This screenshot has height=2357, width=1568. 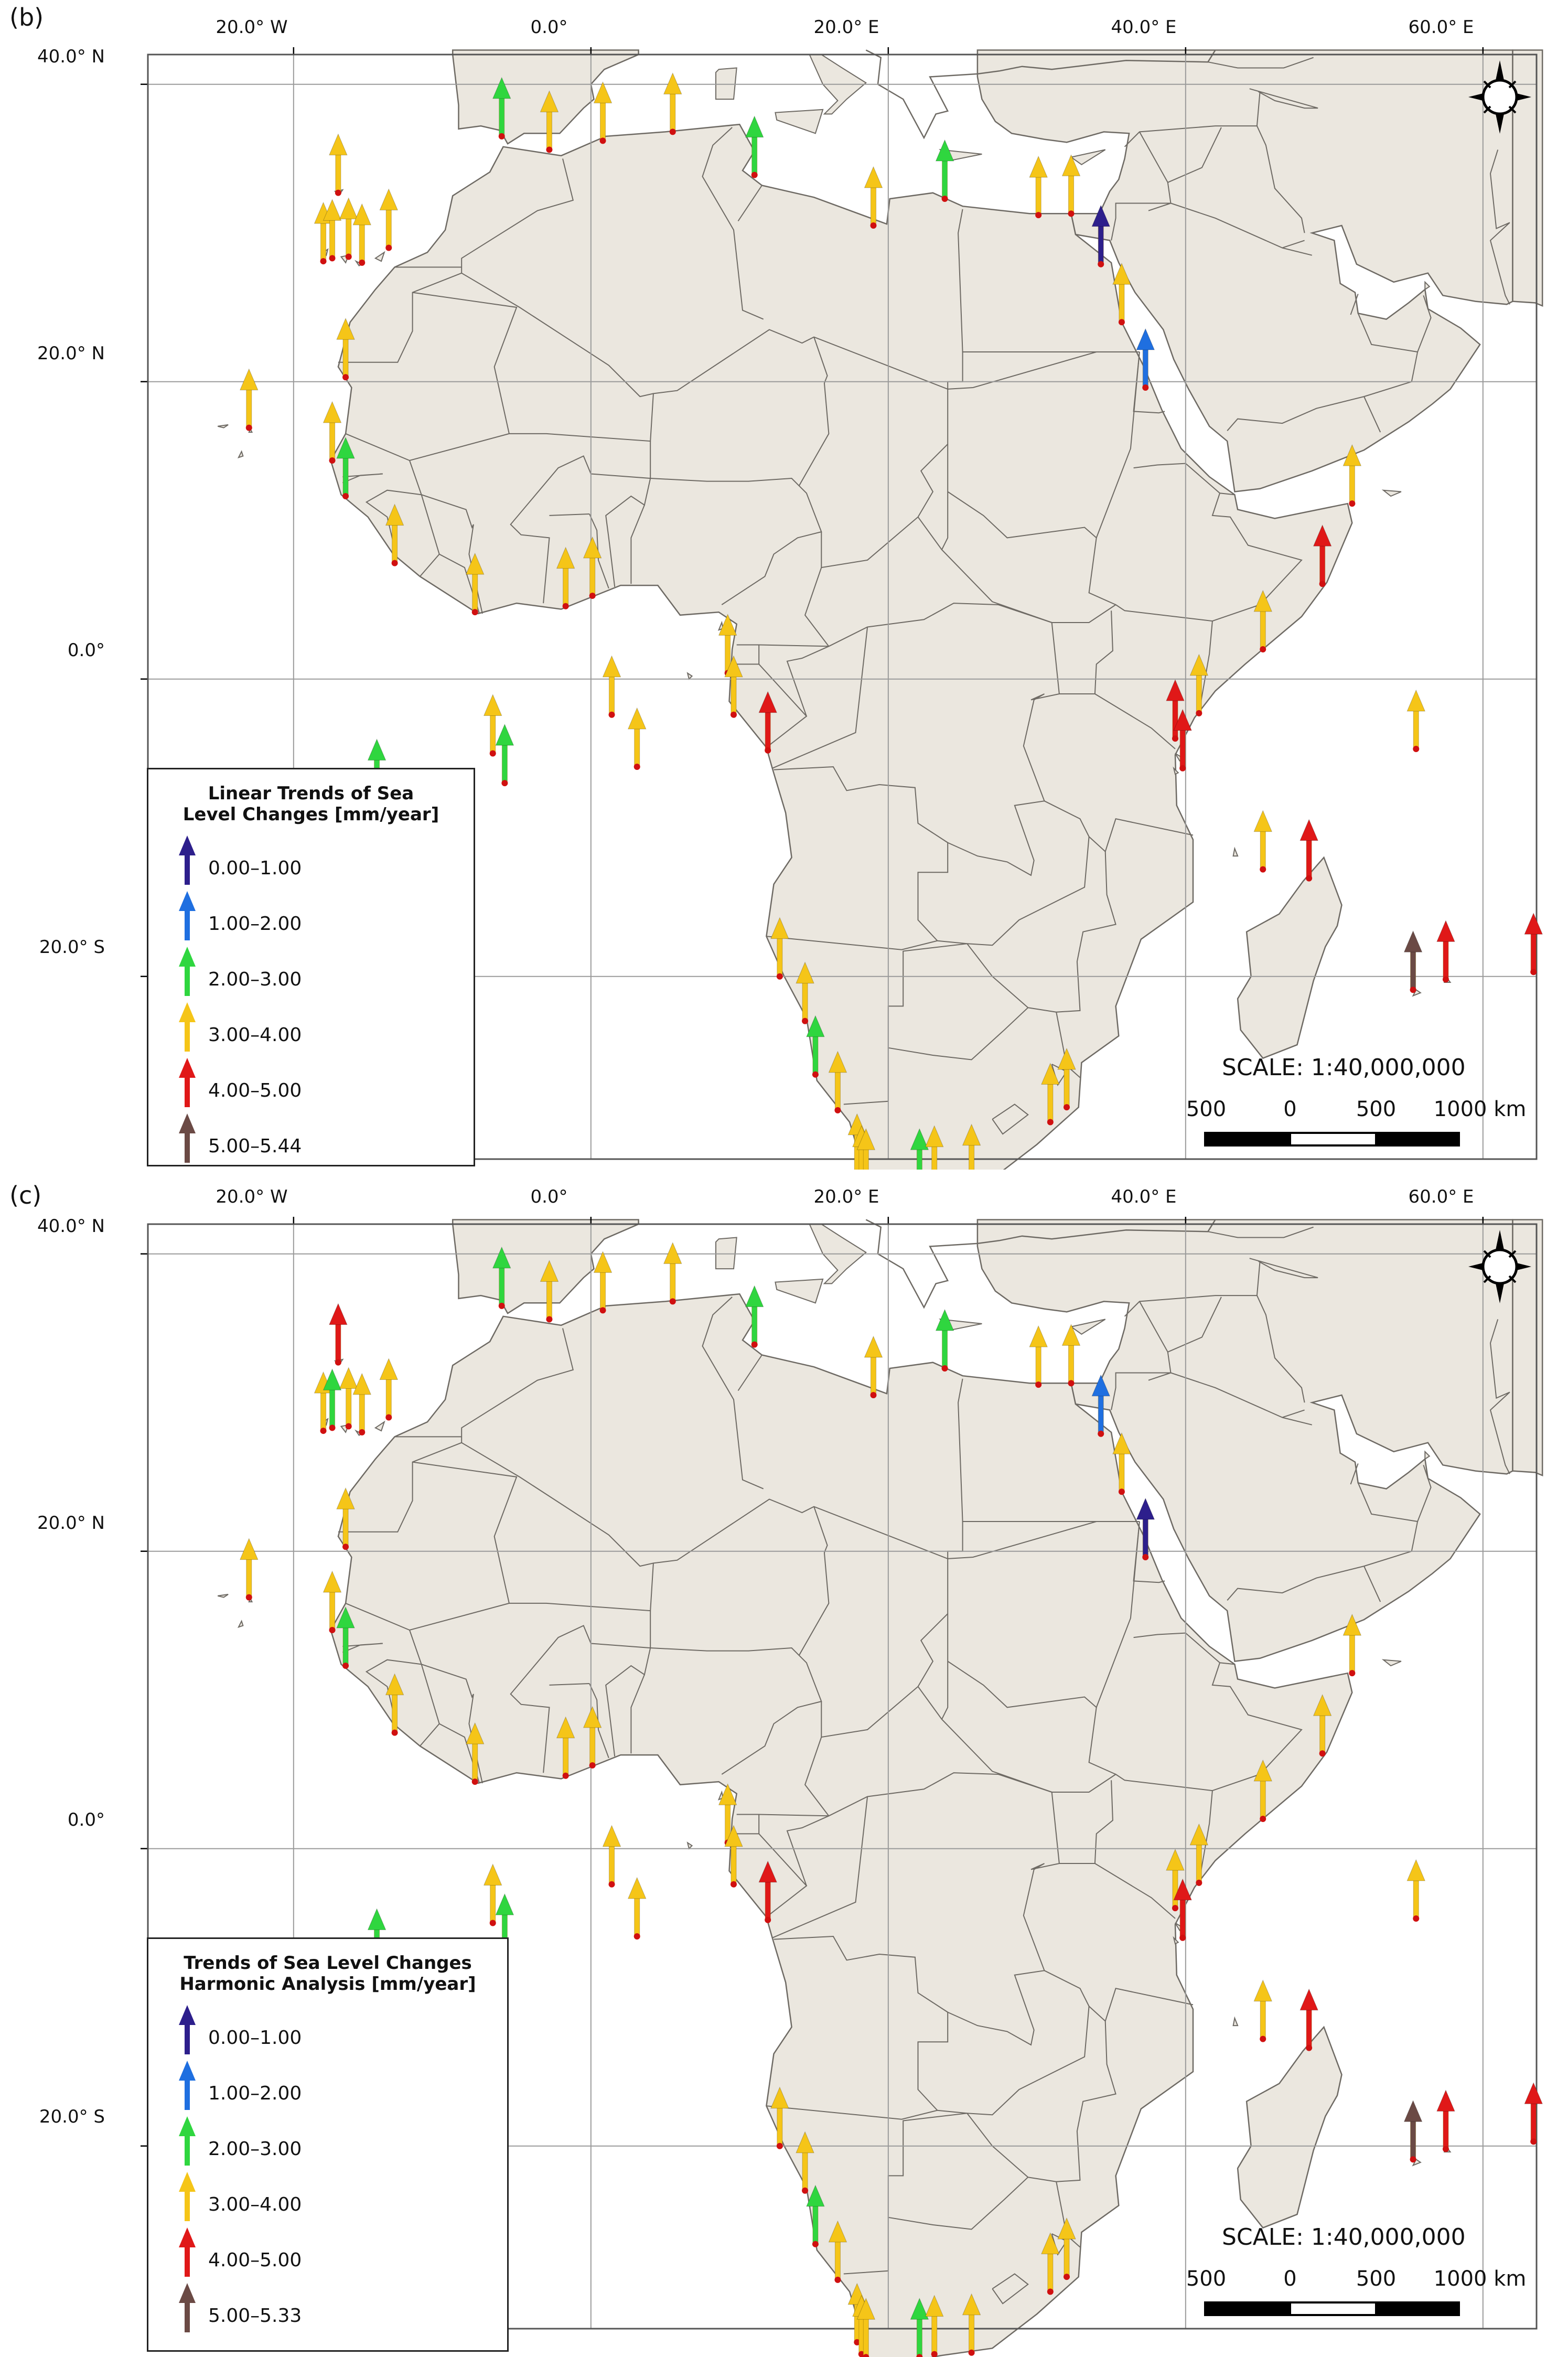 I want to click on legend-item: 5.00–5.33, so click(x=323, y=2306).